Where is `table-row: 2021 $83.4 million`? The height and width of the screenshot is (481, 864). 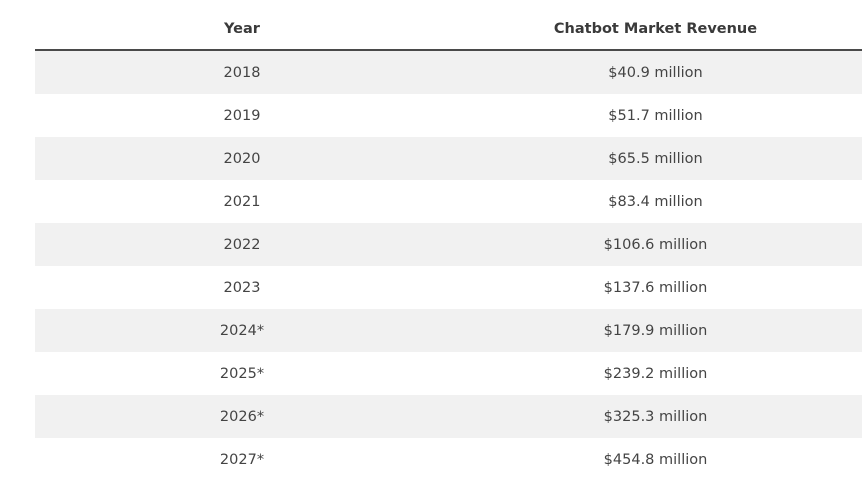
table-row: 2021 $83.4 million is located at coordinates (448, 201).